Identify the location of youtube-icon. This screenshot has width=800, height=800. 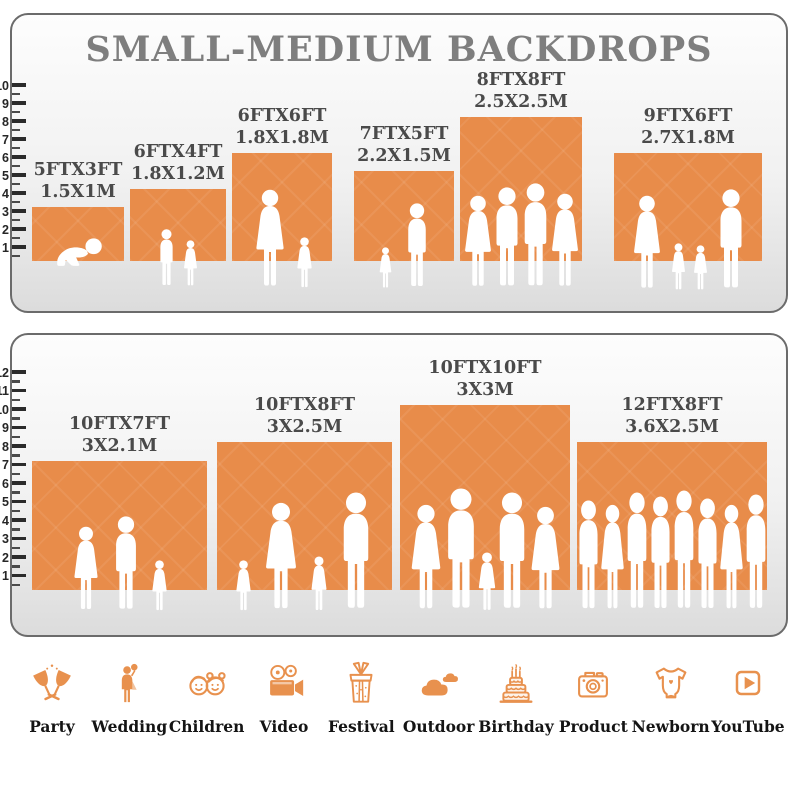
(748, 683).